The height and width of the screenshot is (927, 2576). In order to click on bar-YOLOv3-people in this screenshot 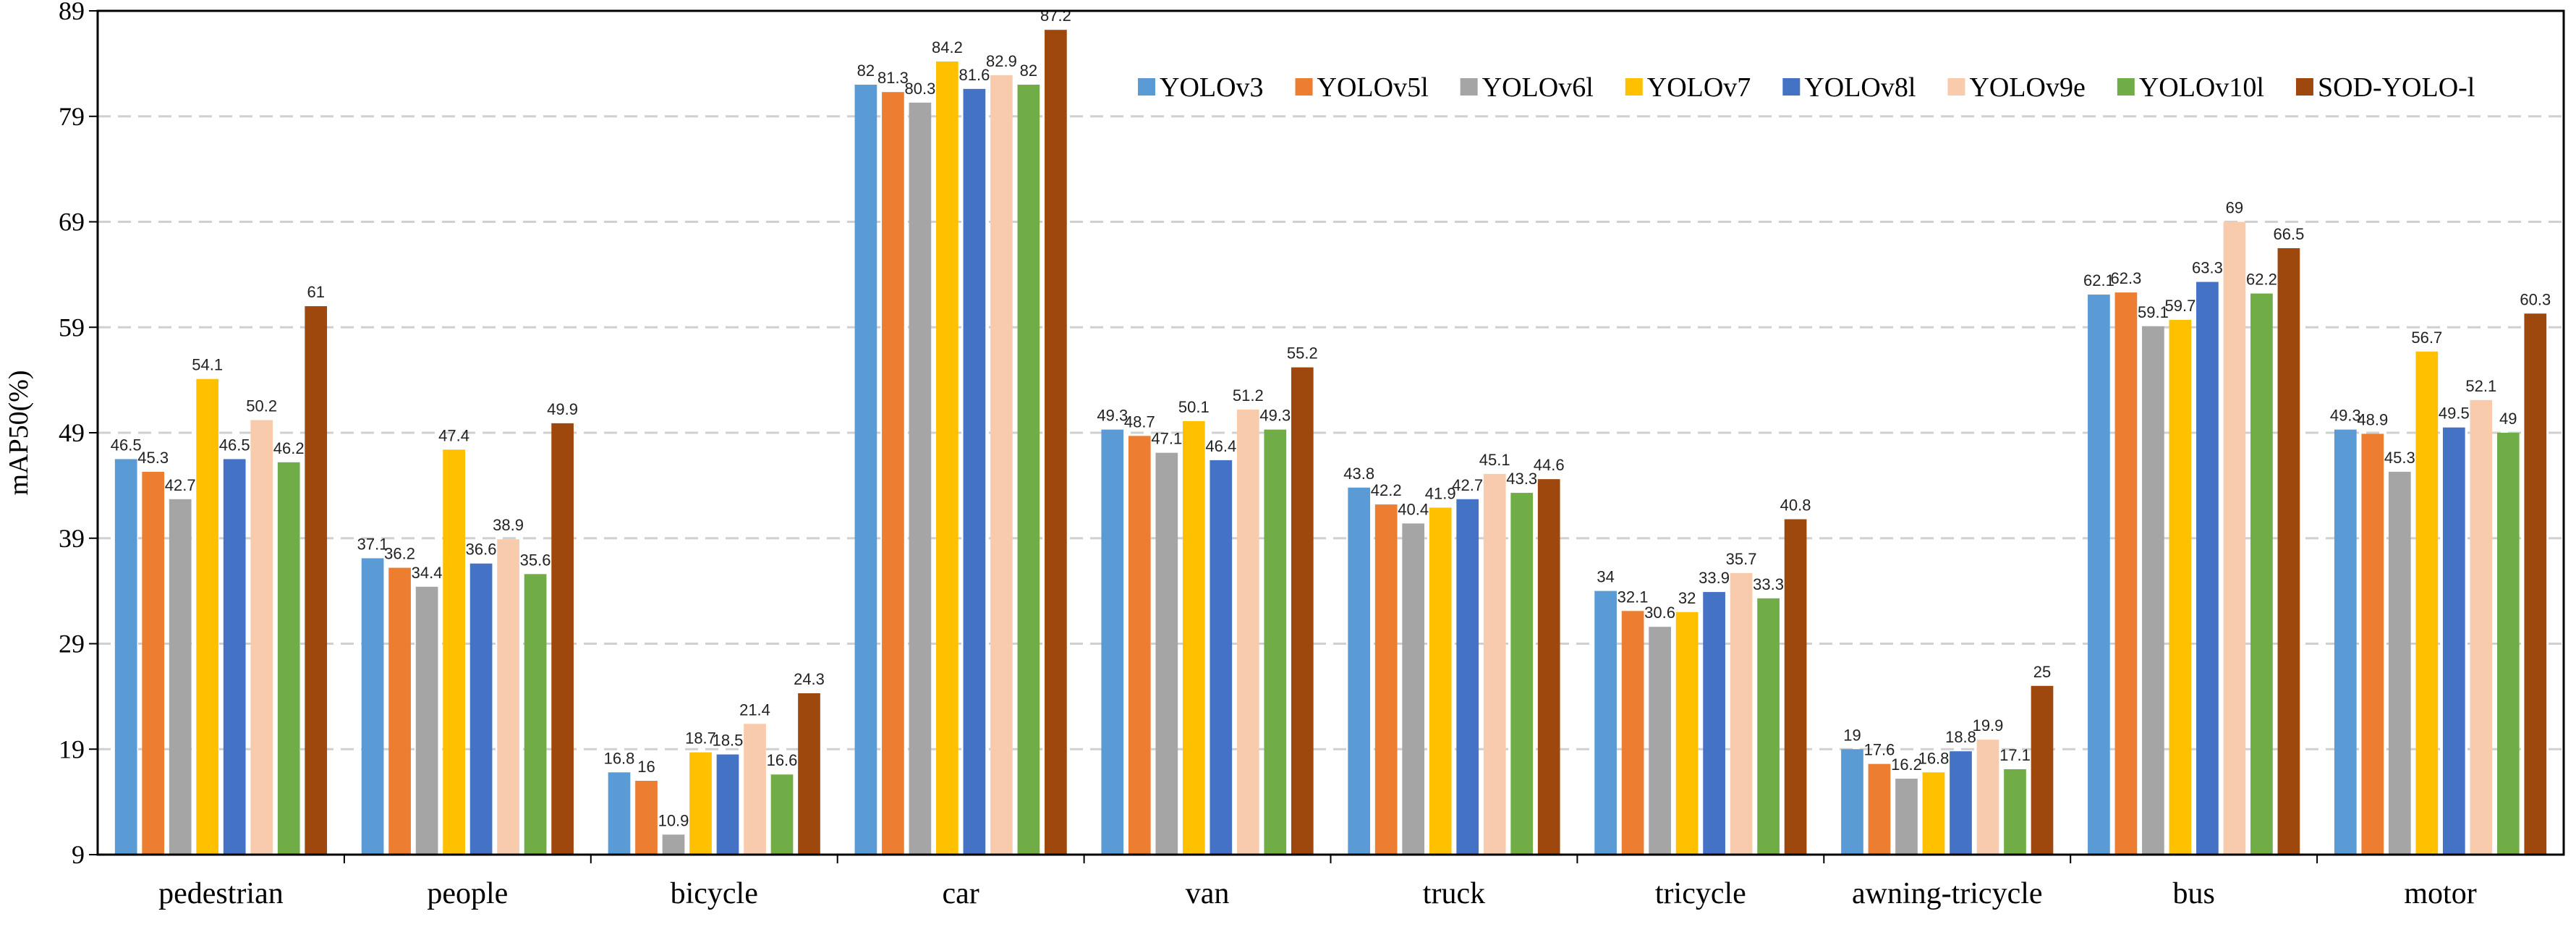, I will do `click(372, 706)`.